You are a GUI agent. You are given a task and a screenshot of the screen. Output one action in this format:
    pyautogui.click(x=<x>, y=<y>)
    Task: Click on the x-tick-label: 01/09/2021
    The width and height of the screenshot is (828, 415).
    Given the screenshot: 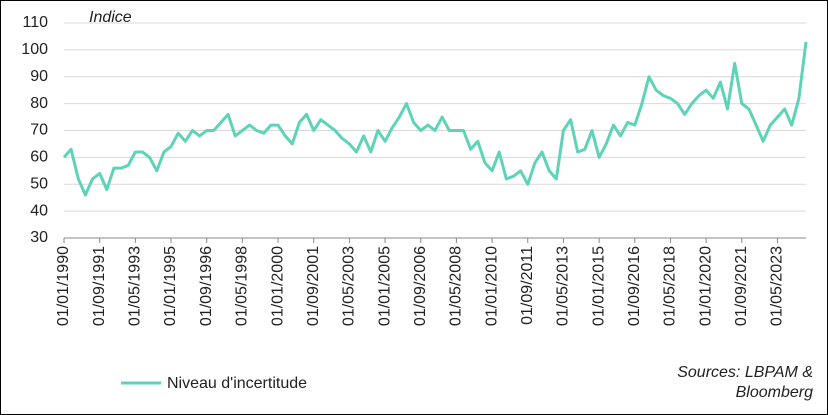 What is the action you would take?
    pyautogui.click(x=741, y=286)
    